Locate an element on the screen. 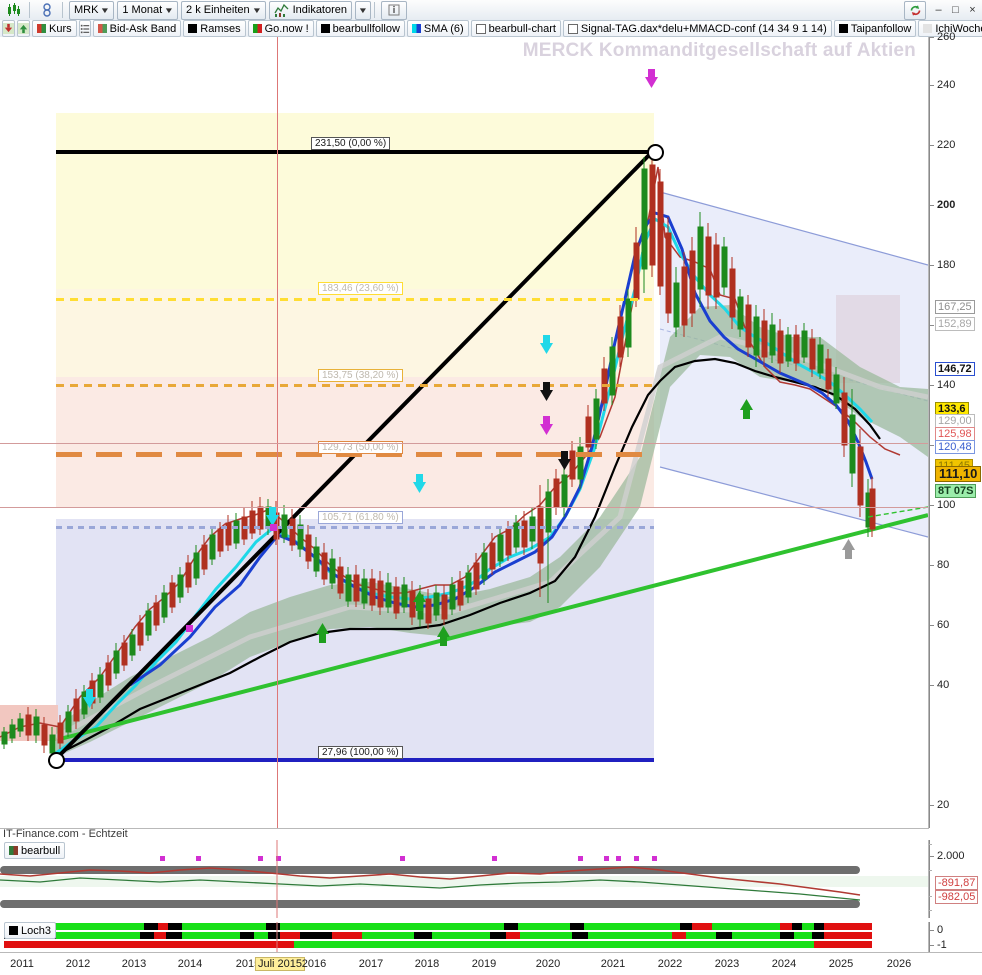 This screenshot has height=975, width=982. scroll-down-button is located at coordinates (8, 28).